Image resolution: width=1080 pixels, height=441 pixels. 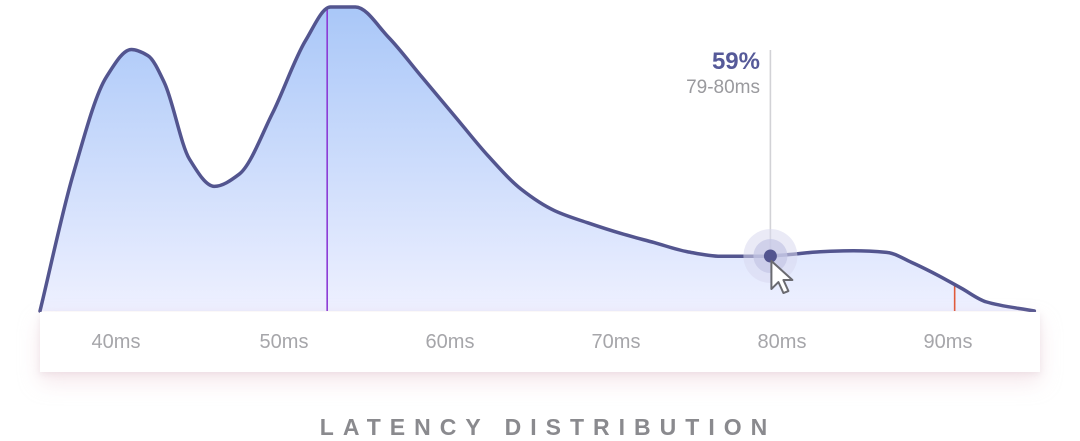 What do you see at coordinates (450, 342) in the screenshot?
I see `x-tick-label: 60ms` at bounding box center [450, 342].